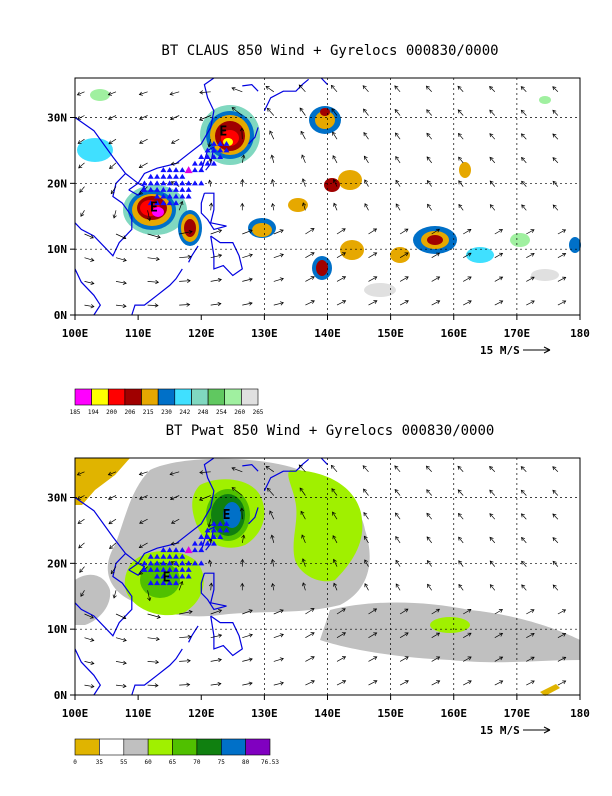 Image resolution: width=612 pixels, height=796 pixels. Describe the element at coordinates (75, 412) in the screenshot. I see `colorbar-label: 185` at that location.